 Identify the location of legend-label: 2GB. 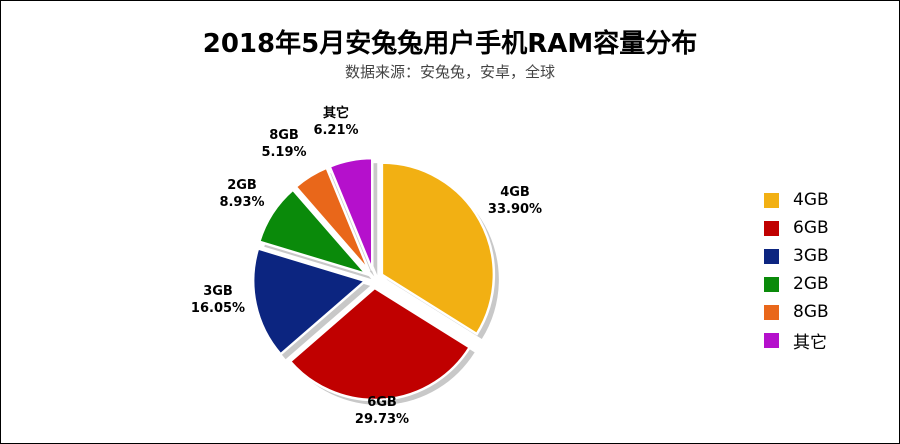
(811, 284).